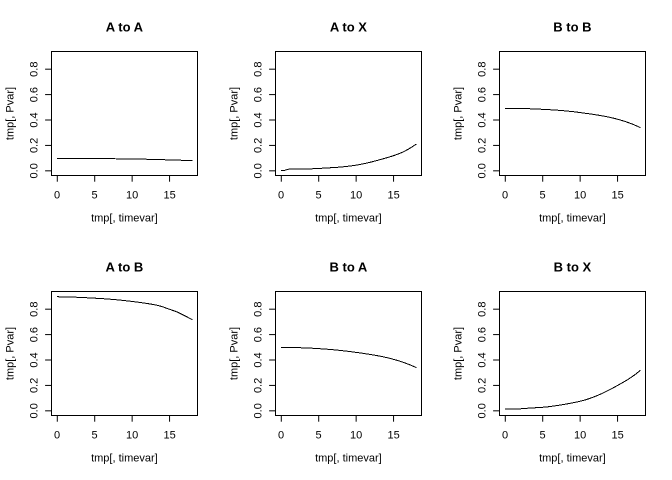  What do you see at coordinates (573, 267) in the screenshot?
I see `svg-text: B to X` at bounding box center [573, 267].